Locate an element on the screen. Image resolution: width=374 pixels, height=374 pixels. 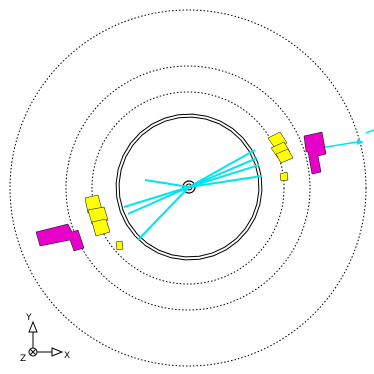
z-axis-label: Z is located at coordinates (23, 359).